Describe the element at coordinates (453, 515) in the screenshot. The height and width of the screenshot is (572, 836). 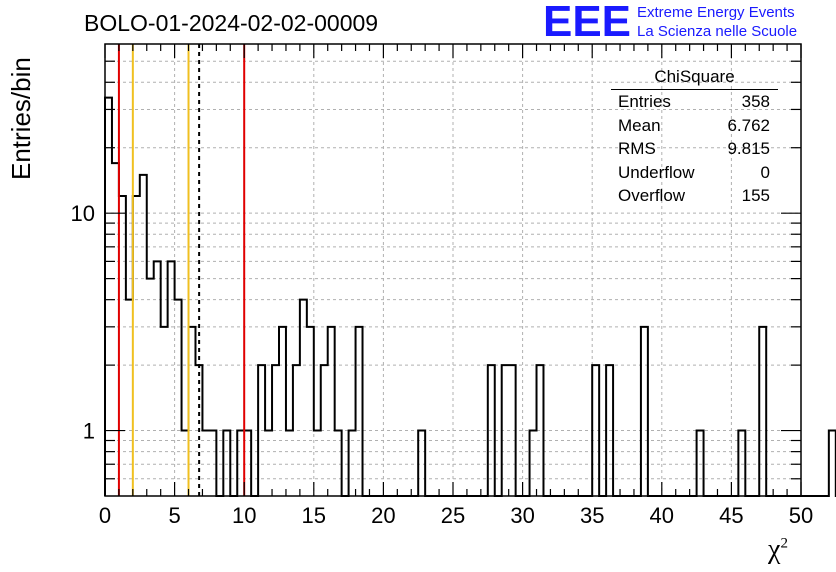
I see `x-tick-label: 25` at that location.